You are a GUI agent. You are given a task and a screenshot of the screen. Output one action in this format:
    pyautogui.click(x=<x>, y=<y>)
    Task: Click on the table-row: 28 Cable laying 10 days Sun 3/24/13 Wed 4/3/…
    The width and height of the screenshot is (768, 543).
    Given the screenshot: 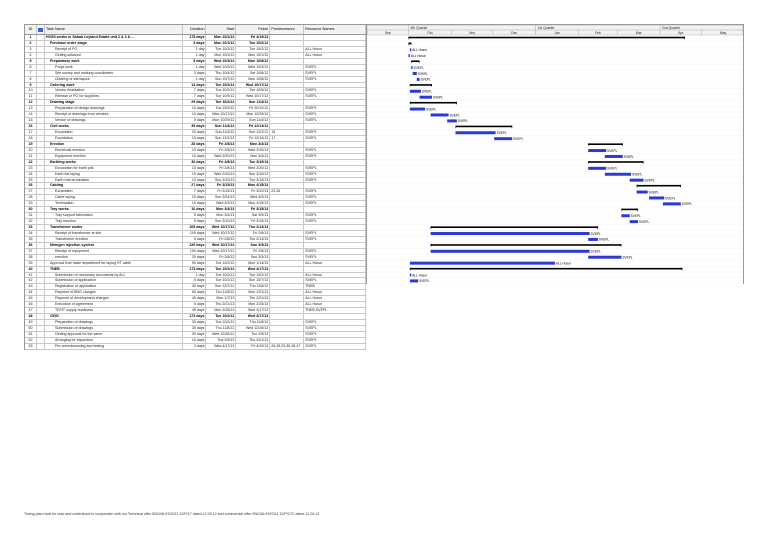 What is the action you would take?
    pyautogui.click(x=196, y=198)
    